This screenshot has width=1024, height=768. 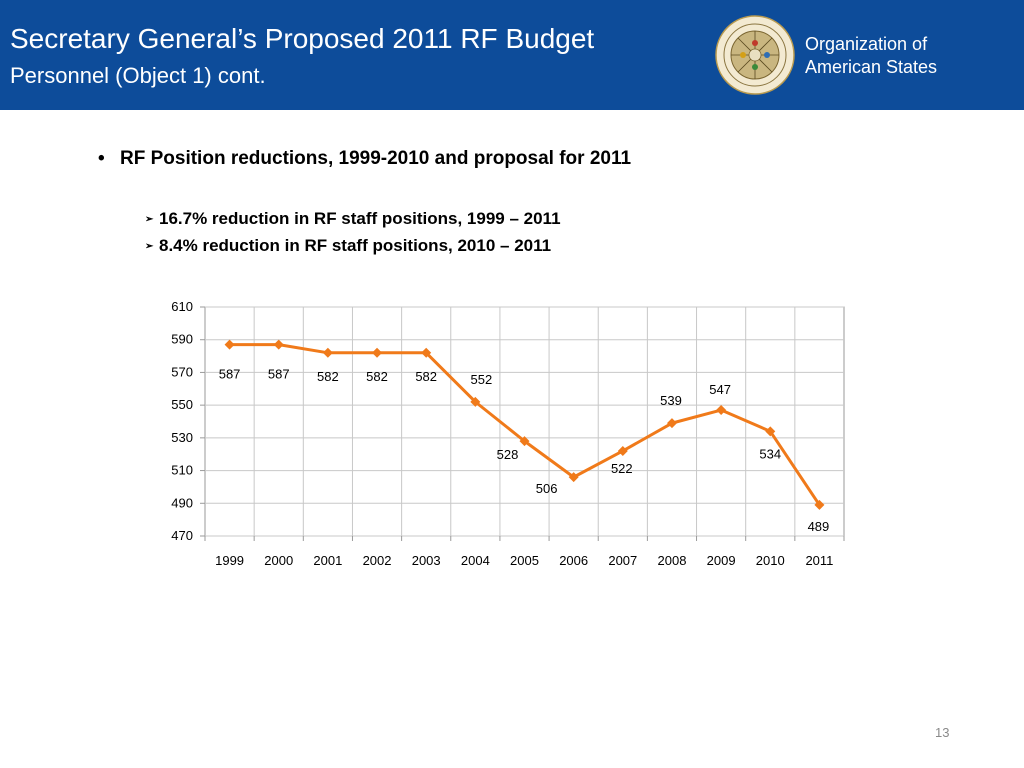 What do you see at coordinates (426, 560) in the screenshot?
I see `x-tick-label: 2003` at bounding box center [426, 560].